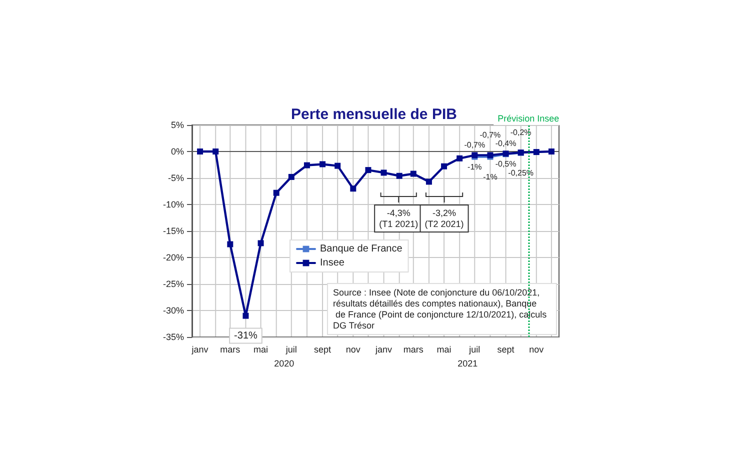 Image resolution: width=748 pixels, height=468 pixels. I want to click on text: 2021, so click(468, 363).